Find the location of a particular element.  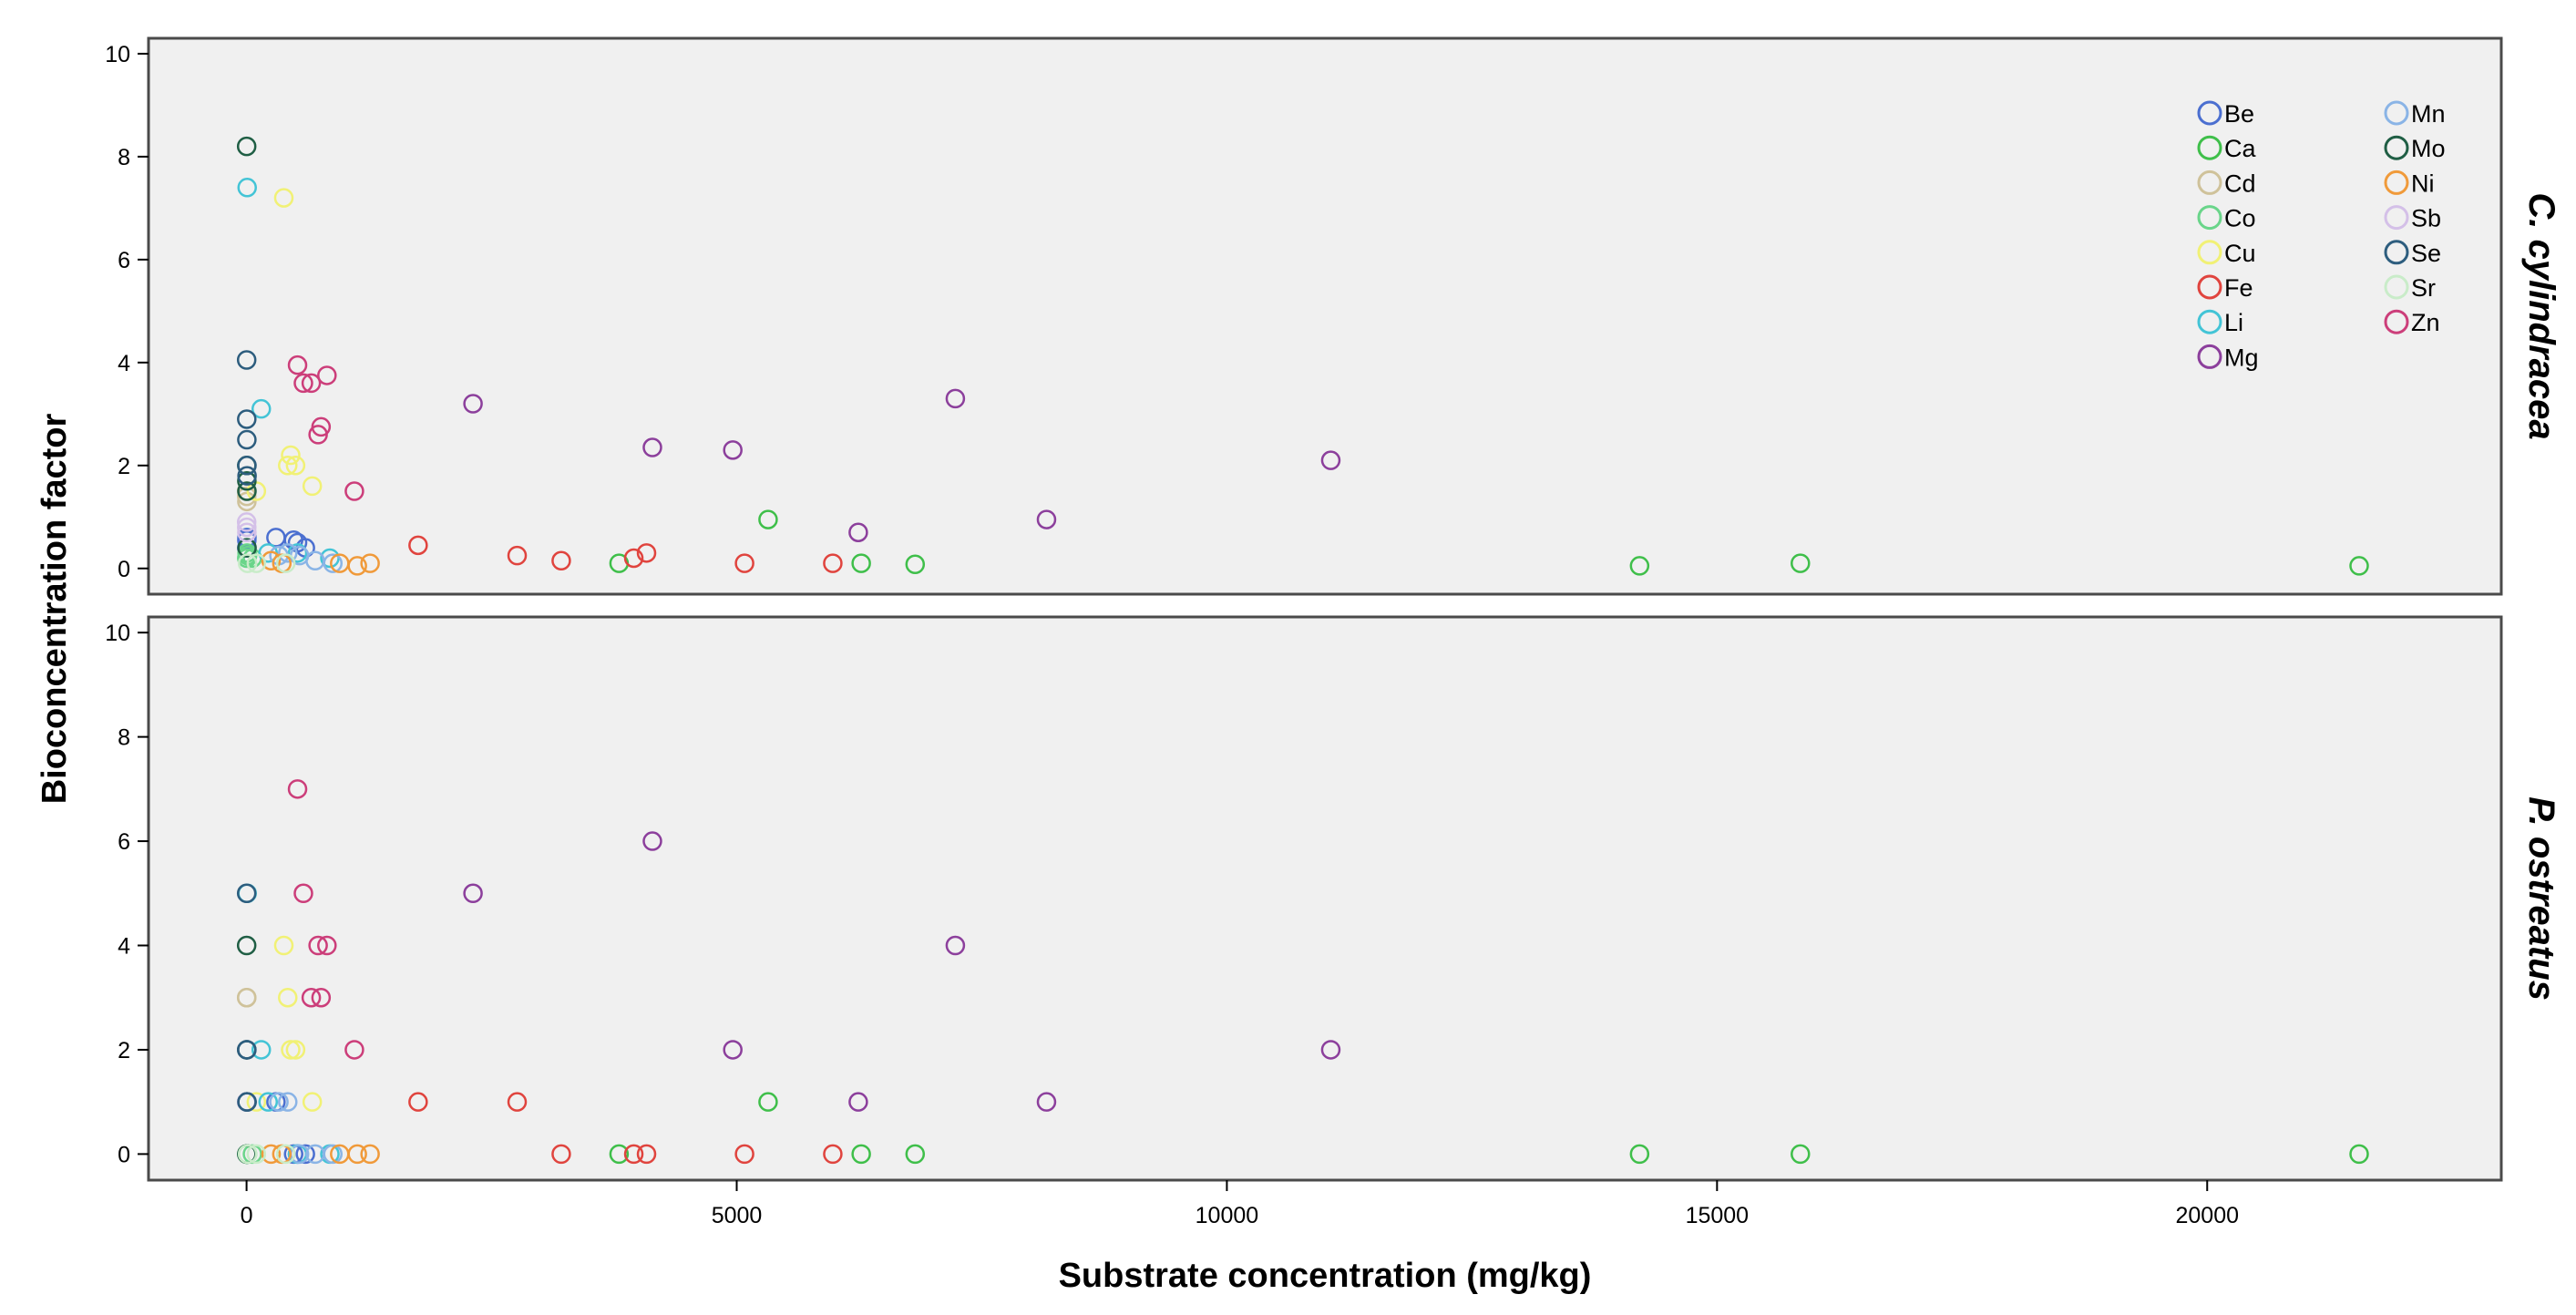

chart-legend: Be Ca Cd Co Cu Fe Li Mg Mn Mo Ni Sb Se Sr Zn is located at coordinates (2321, 235).